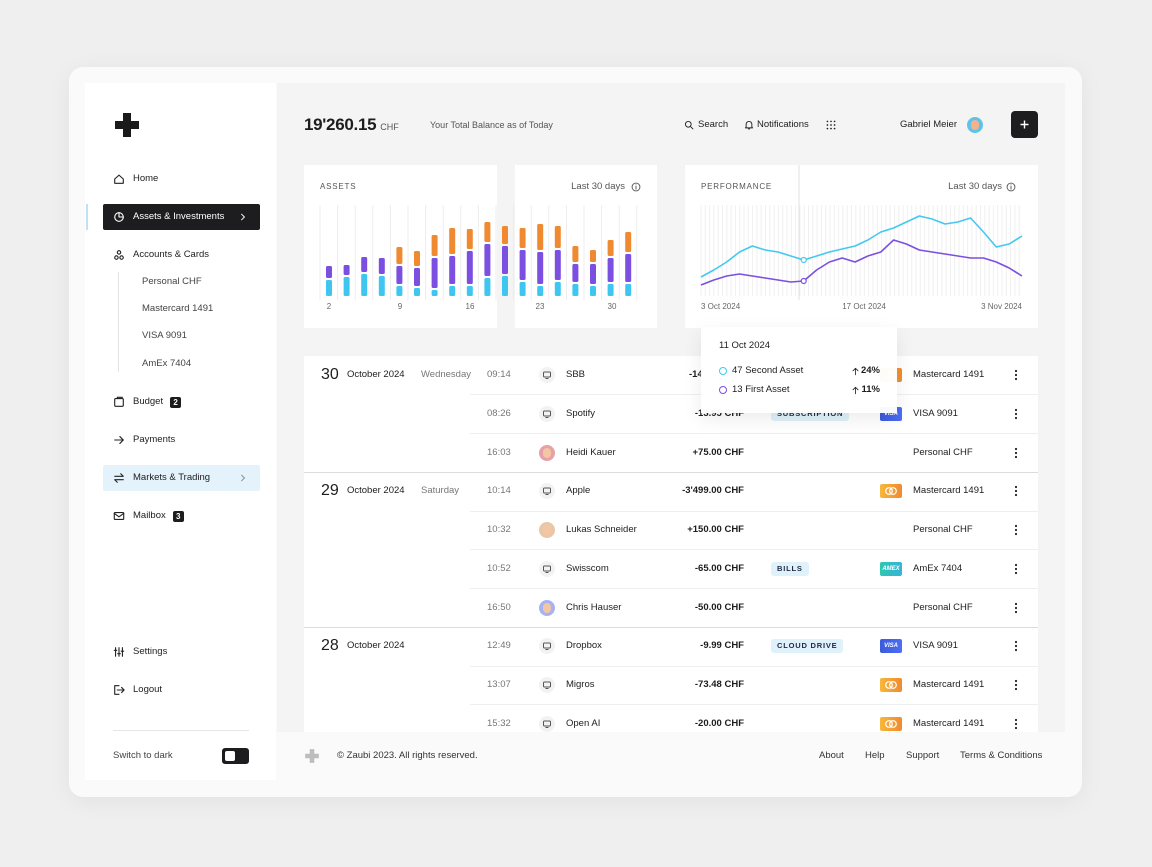  Describe the element at coordinates (928, 124) in the screenshot. I see `user-name: Gabriel Meier` at that location.